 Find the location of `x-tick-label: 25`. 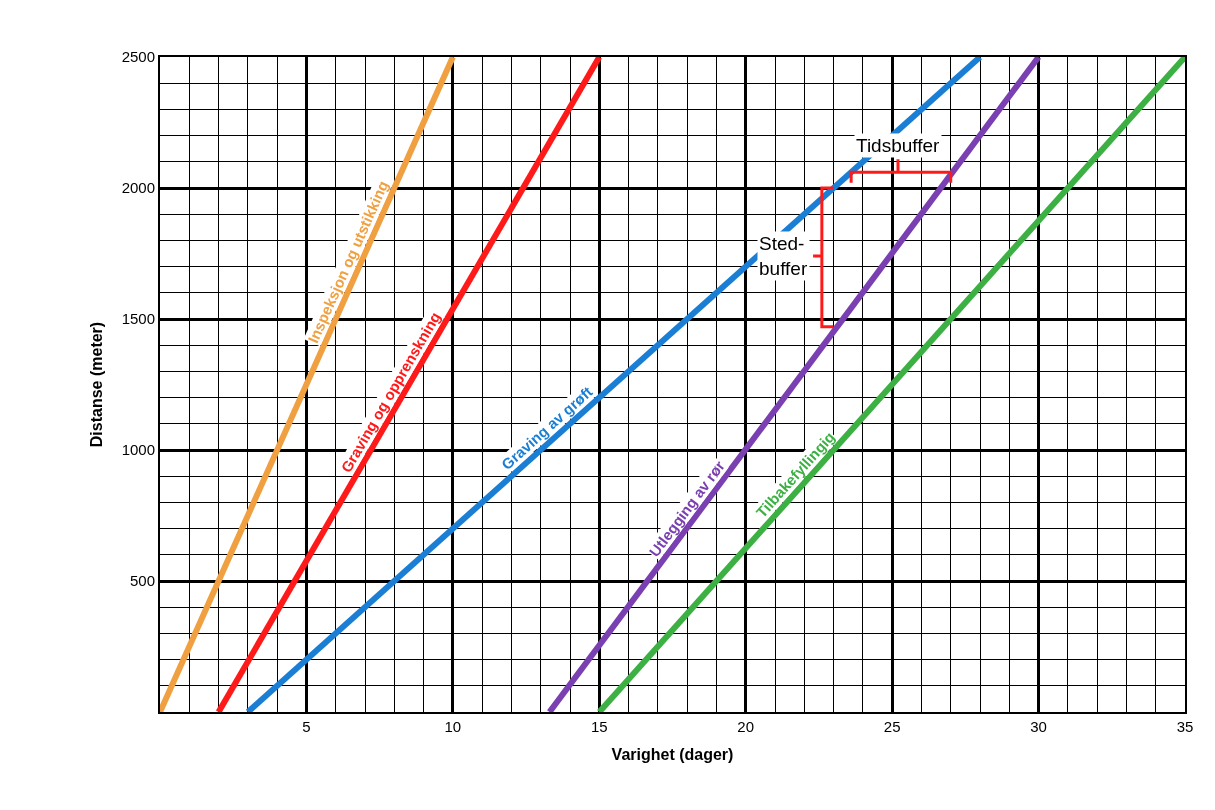

x-tick-label: 25 is located at coordinates (892, 726).